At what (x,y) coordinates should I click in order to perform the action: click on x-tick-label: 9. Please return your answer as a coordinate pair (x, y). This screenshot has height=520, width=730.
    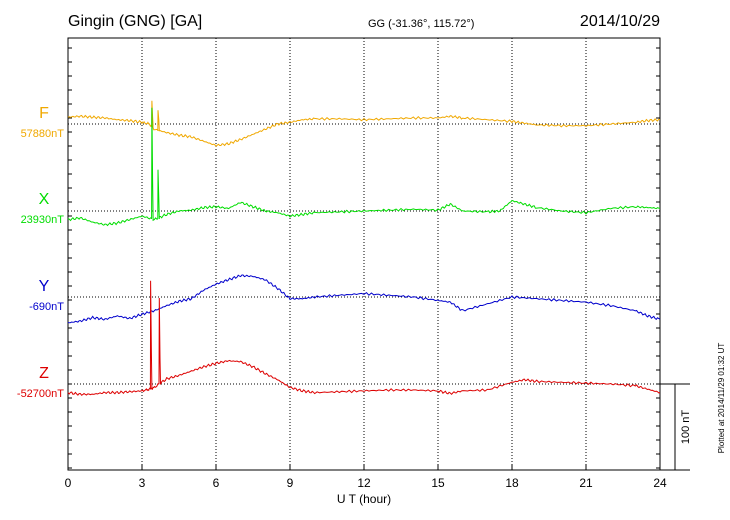
    Looking at the image, I should click on (290, 483).